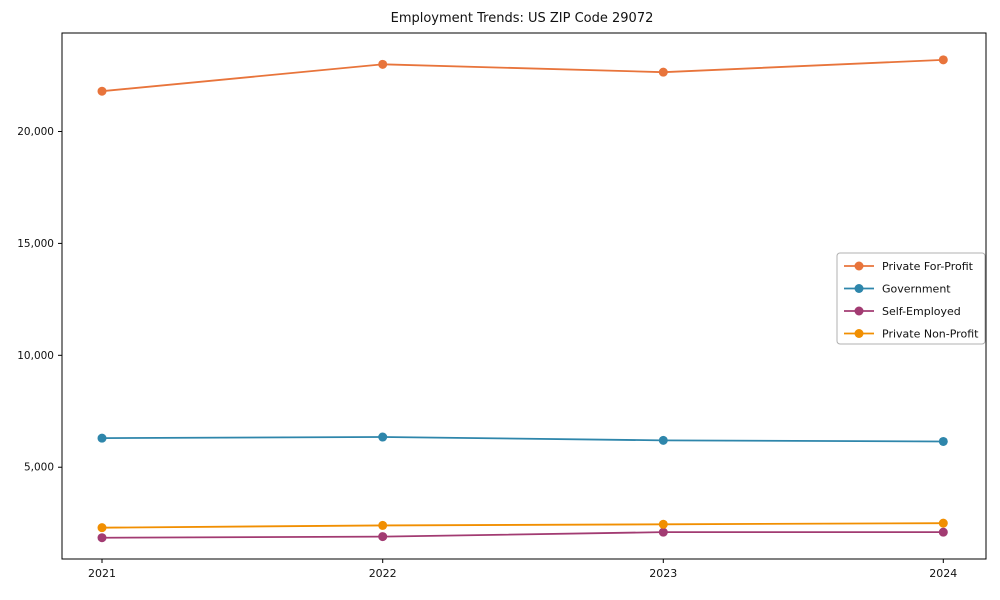 This screenshot has width=1000, height=600. What do you see at coordinates (35, 132) in the screenshot?
I see `y-tick-label: 20,000` at bounding box center [35, 132].